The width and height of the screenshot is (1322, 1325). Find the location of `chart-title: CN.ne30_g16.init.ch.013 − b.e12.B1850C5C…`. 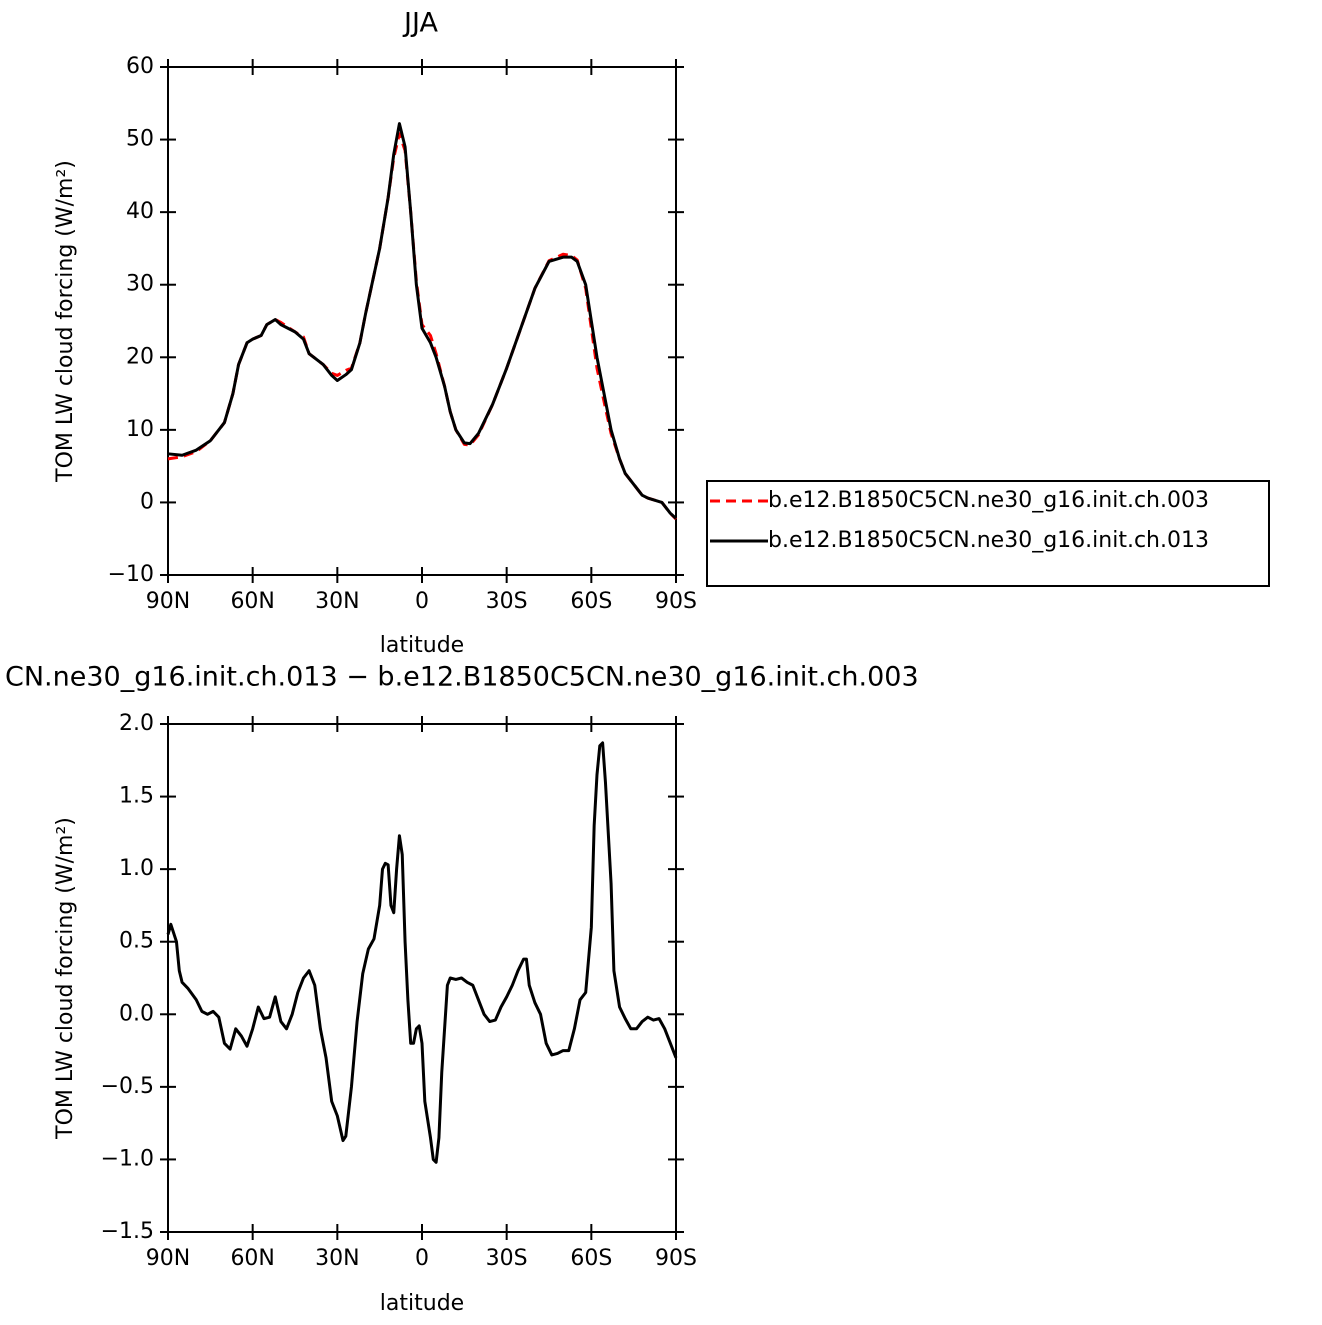

chart-title: CN.ne30_g16.init.ch.013 − b.e12.B1850C5C… is located at coordinates (462, 677).